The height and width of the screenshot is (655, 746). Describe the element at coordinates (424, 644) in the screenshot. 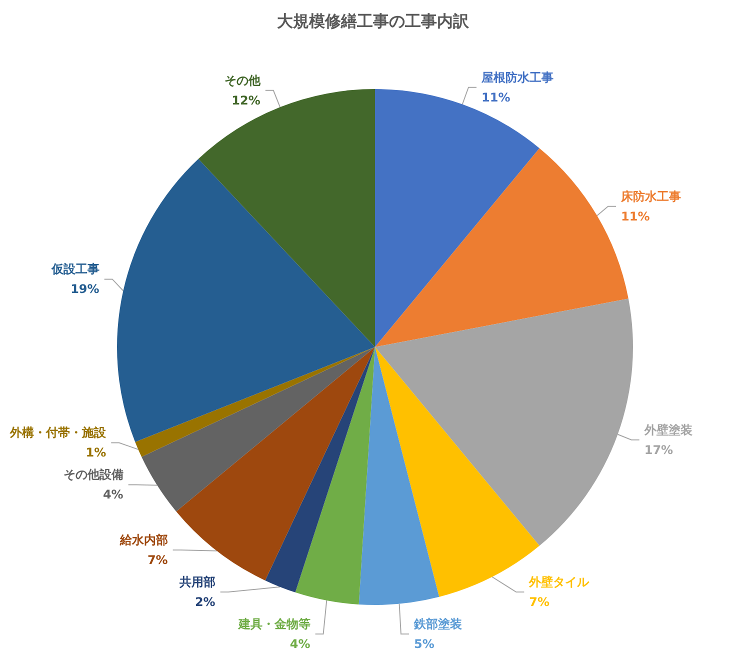

I see `data-label: 5%` at that location.